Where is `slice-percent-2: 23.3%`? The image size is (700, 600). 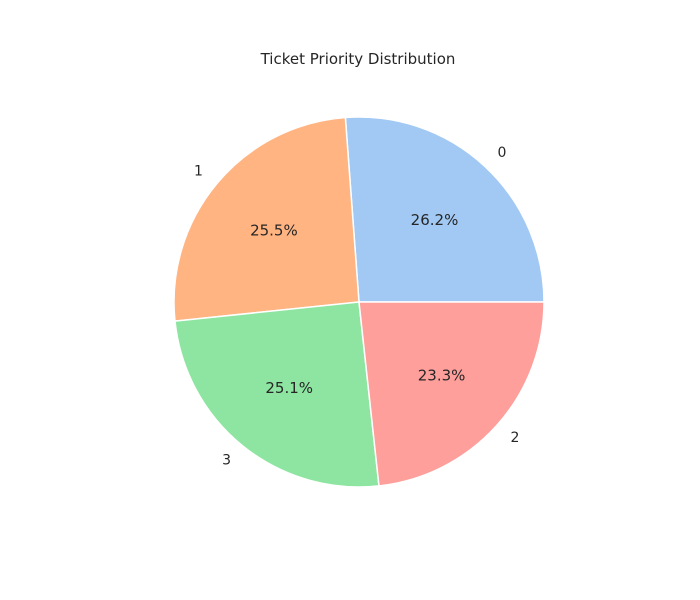
slice-percent-2: 23.3% is located at coordinates (442, 376).